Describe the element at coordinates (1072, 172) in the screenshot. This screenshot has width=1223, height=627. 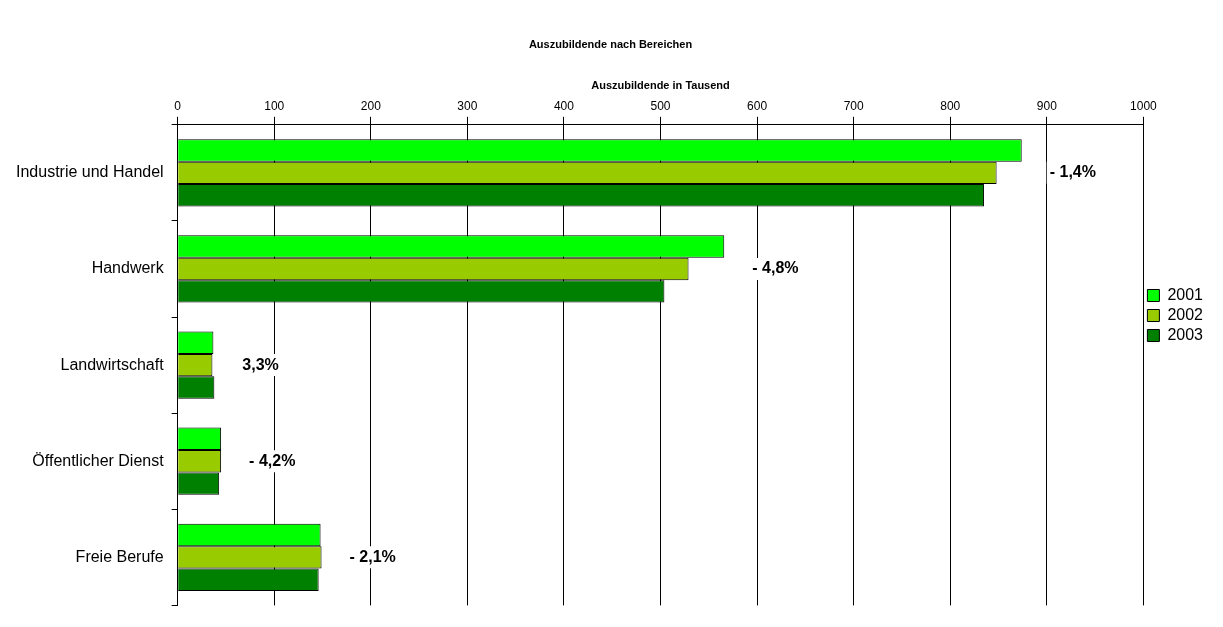
I see `annotation: - 1,4%` at that location.